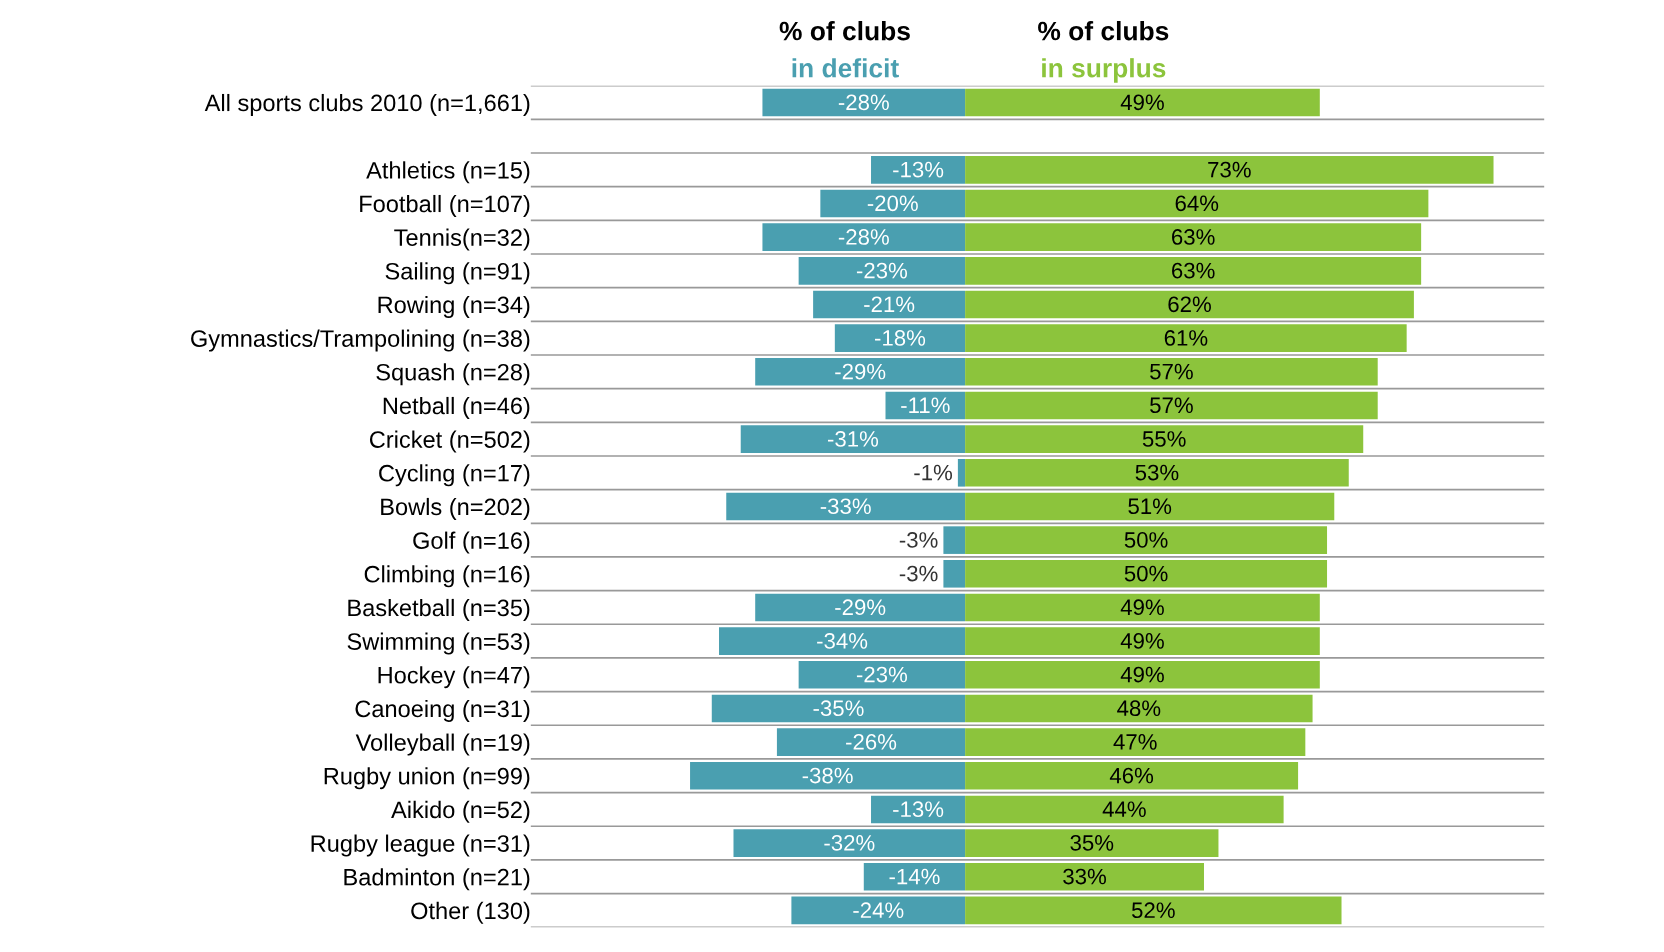  I want to click on data-label: 61%, so click(1186, 338).